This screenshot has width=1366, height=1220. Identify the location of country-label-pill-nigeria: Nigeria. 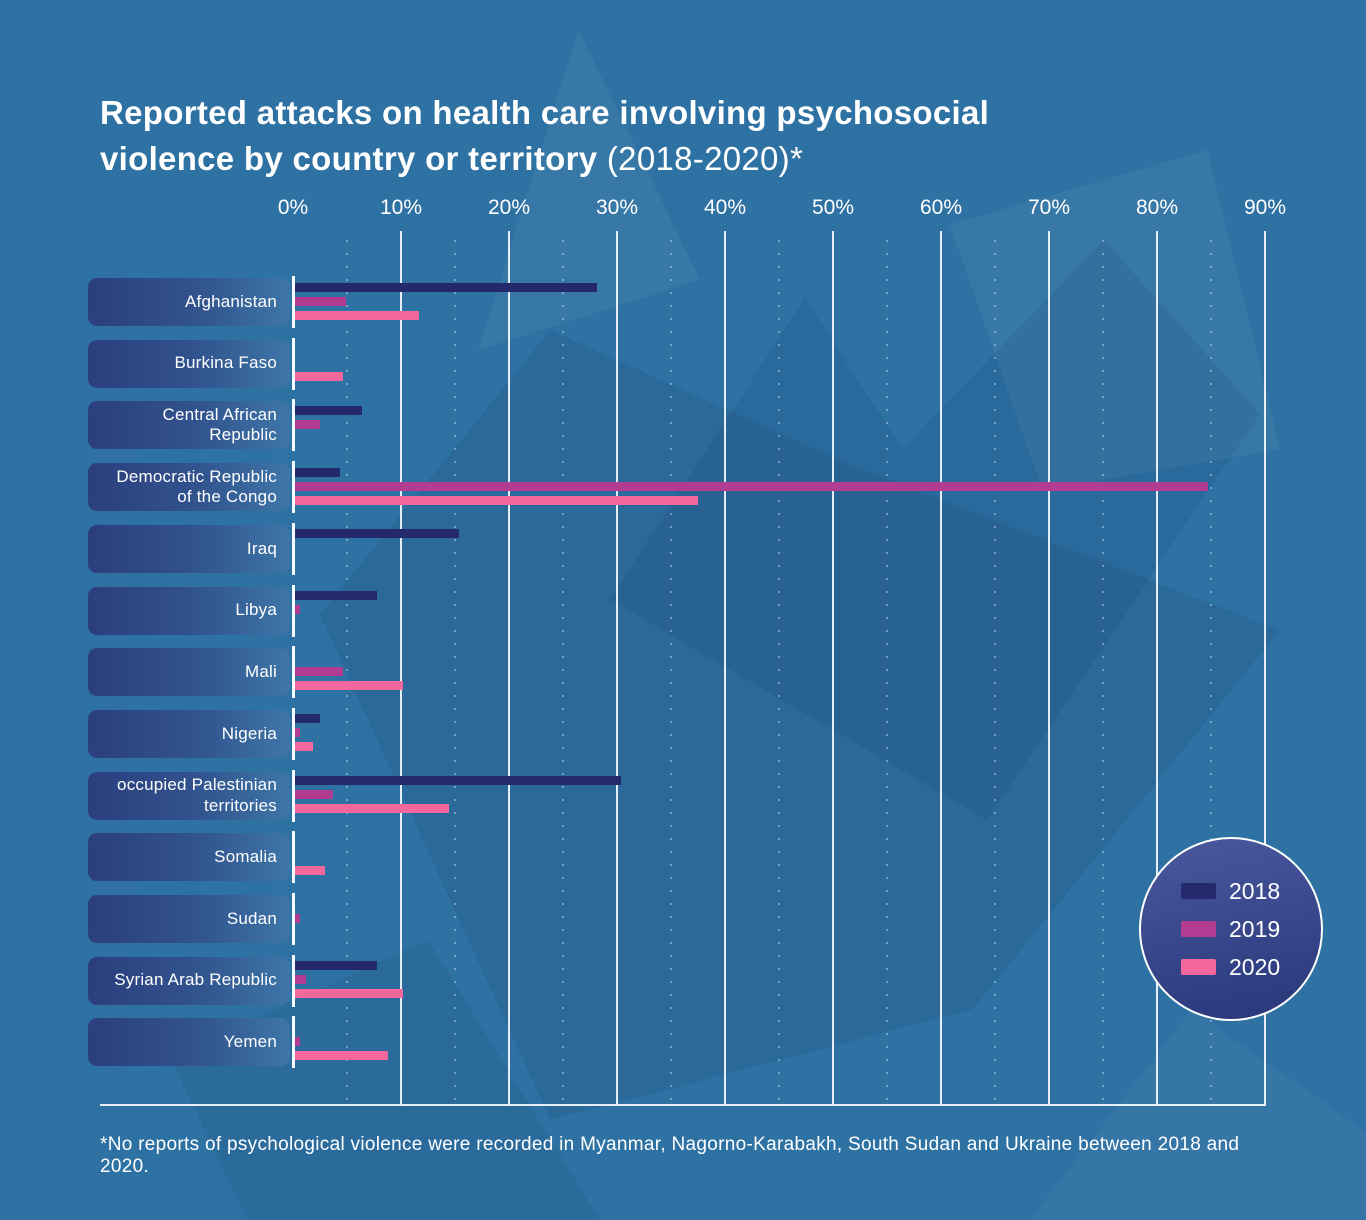
(189, 733).